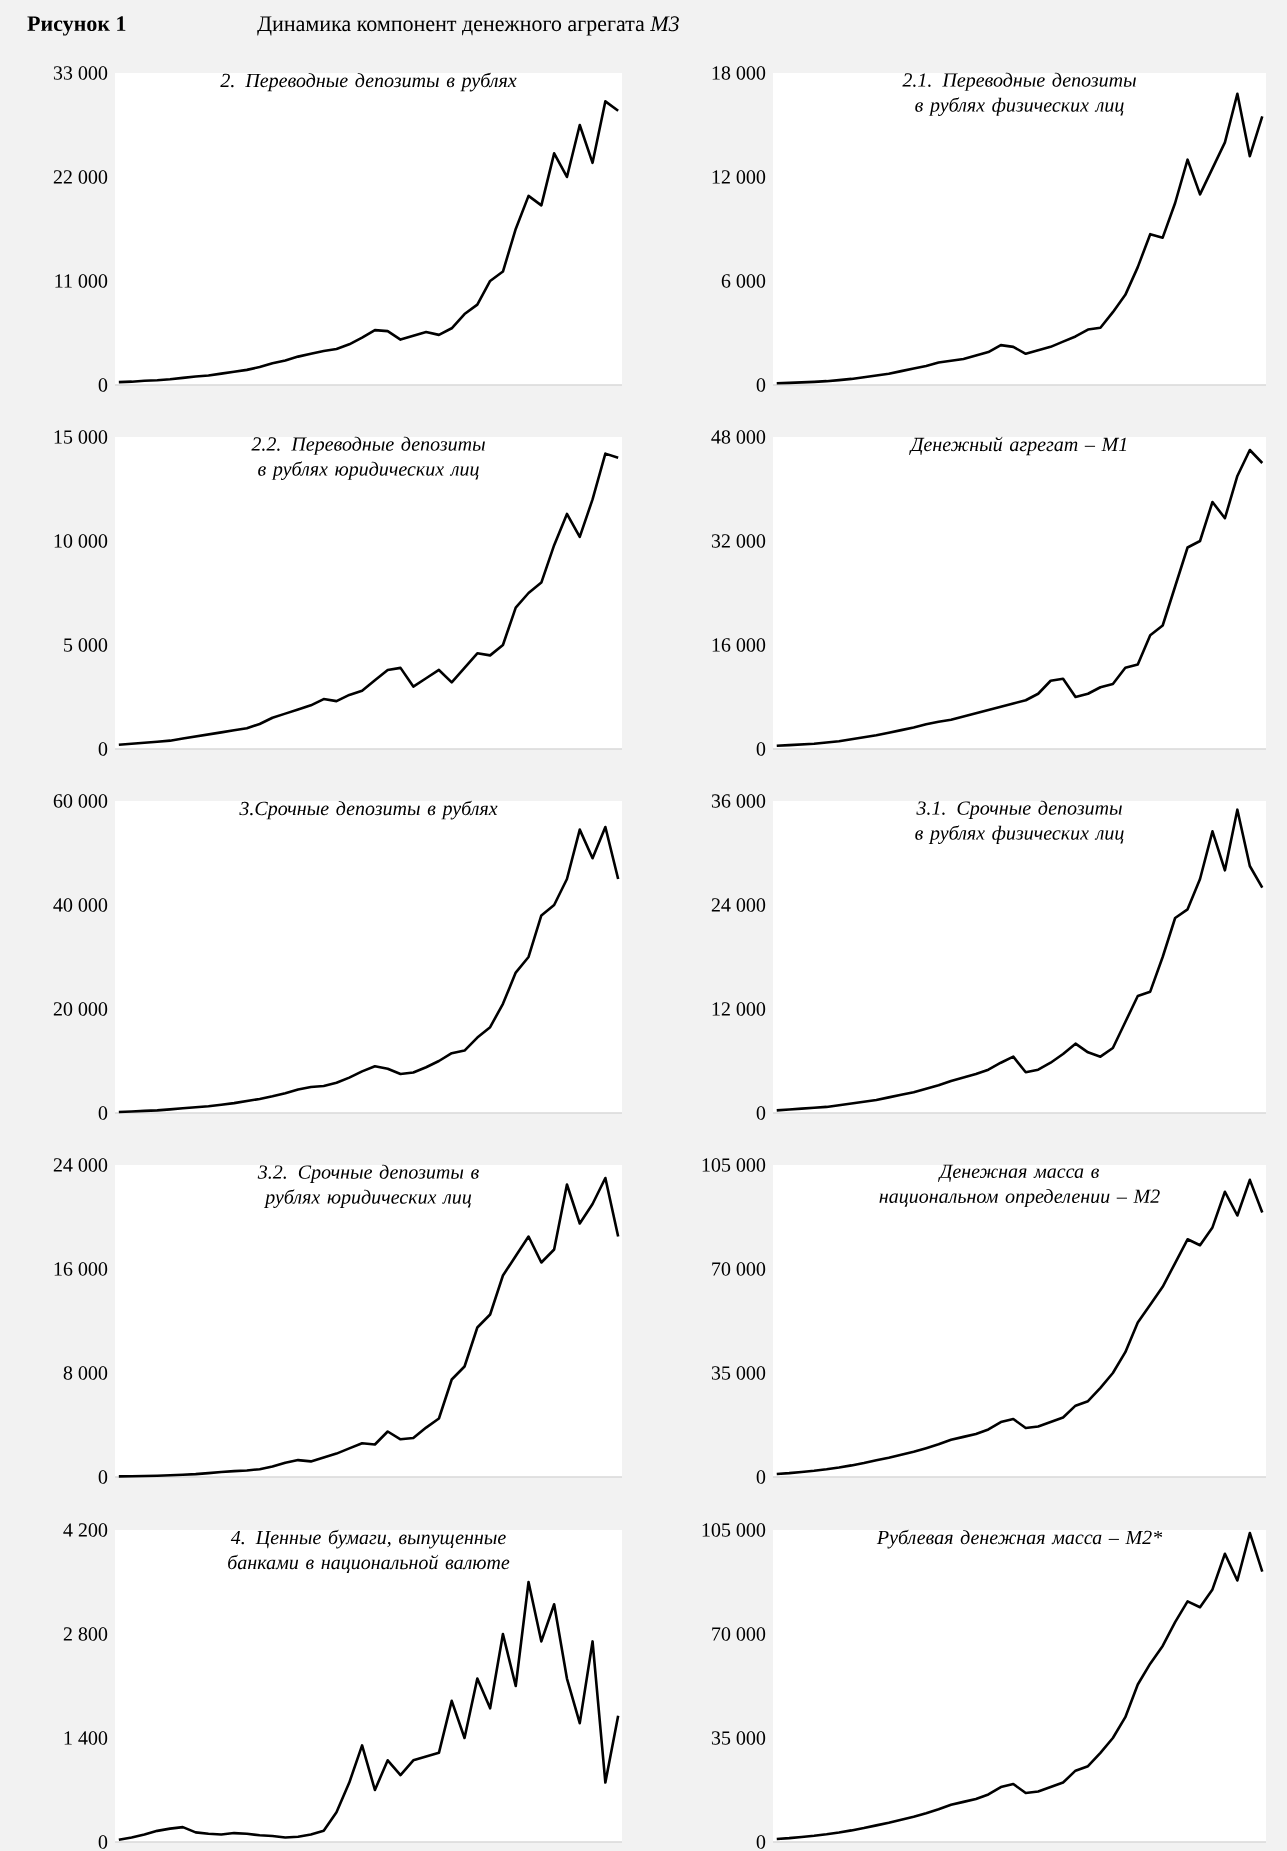  Describe the element at coordinates (368, 810) in the screenshot. I see `chart-title: 3.Срочные депозиты в рублях` at that location.